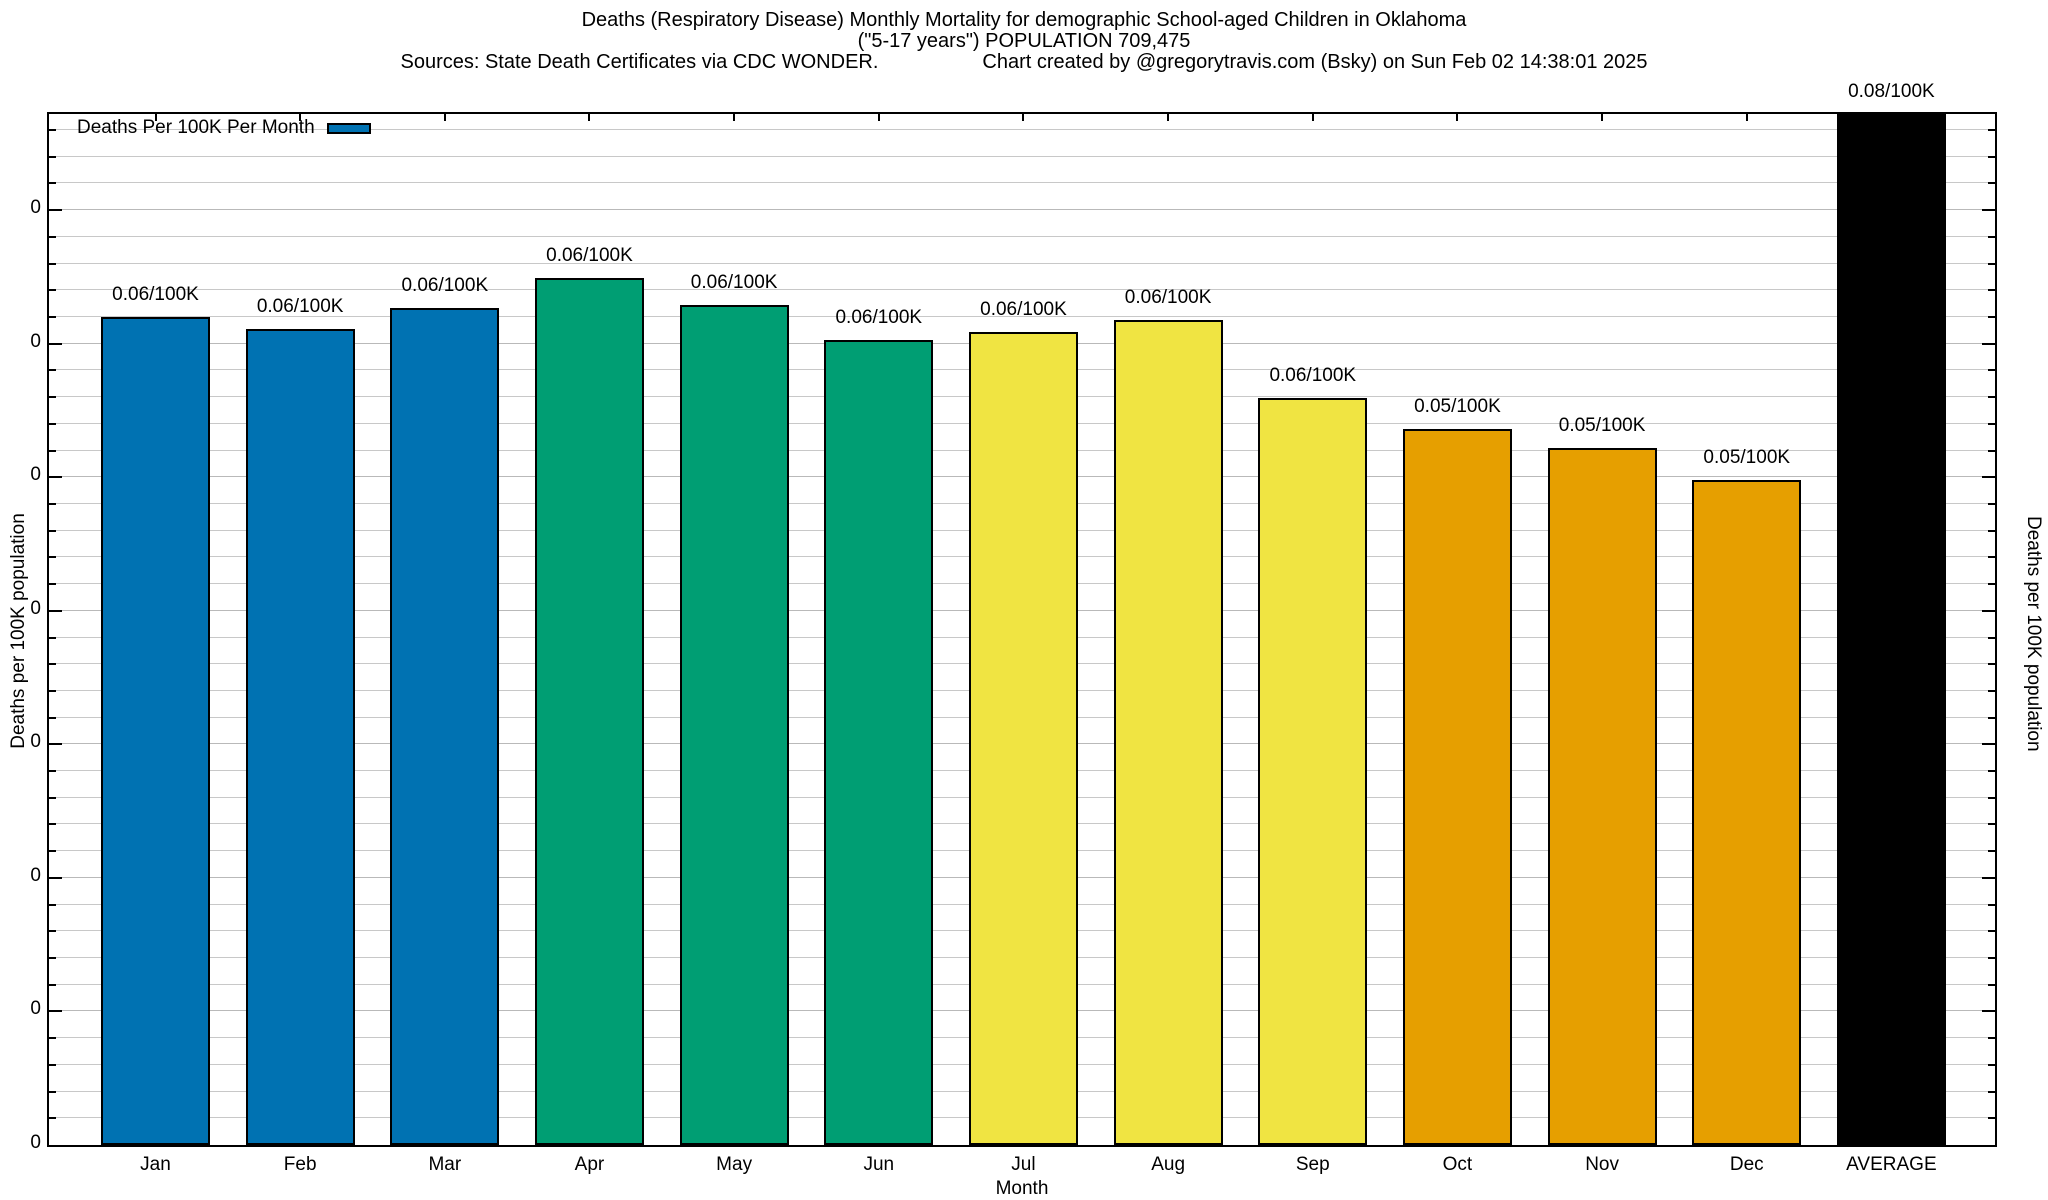 The height and width of the screenshot is (1200, 2048). I want to click on x-category-label-feb: Feb, so click(300, 1164).